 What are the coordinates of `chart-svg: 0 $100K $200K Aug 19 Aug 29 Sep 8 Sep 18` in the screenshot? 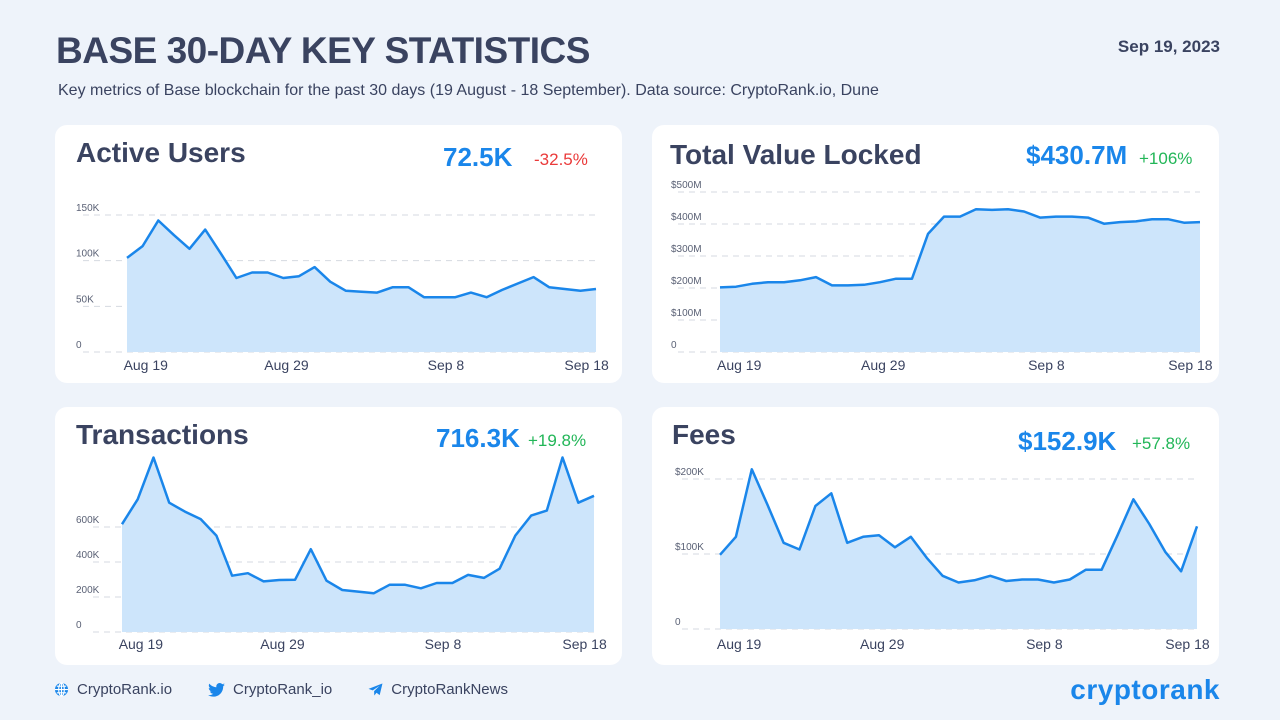 It's located at (942, 559).